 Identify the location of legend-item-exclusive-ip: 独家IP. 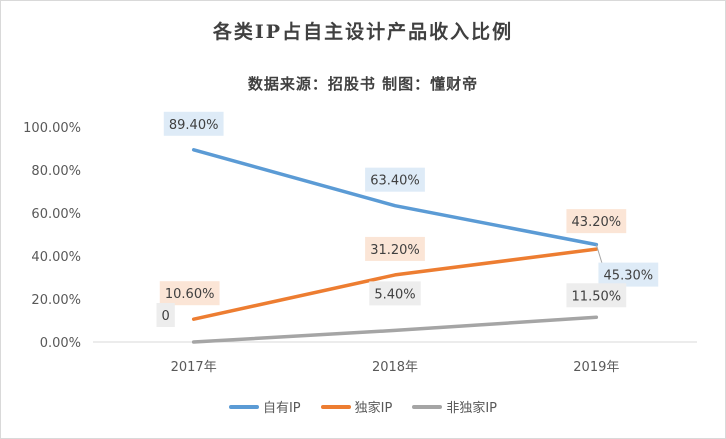
(356, 406).